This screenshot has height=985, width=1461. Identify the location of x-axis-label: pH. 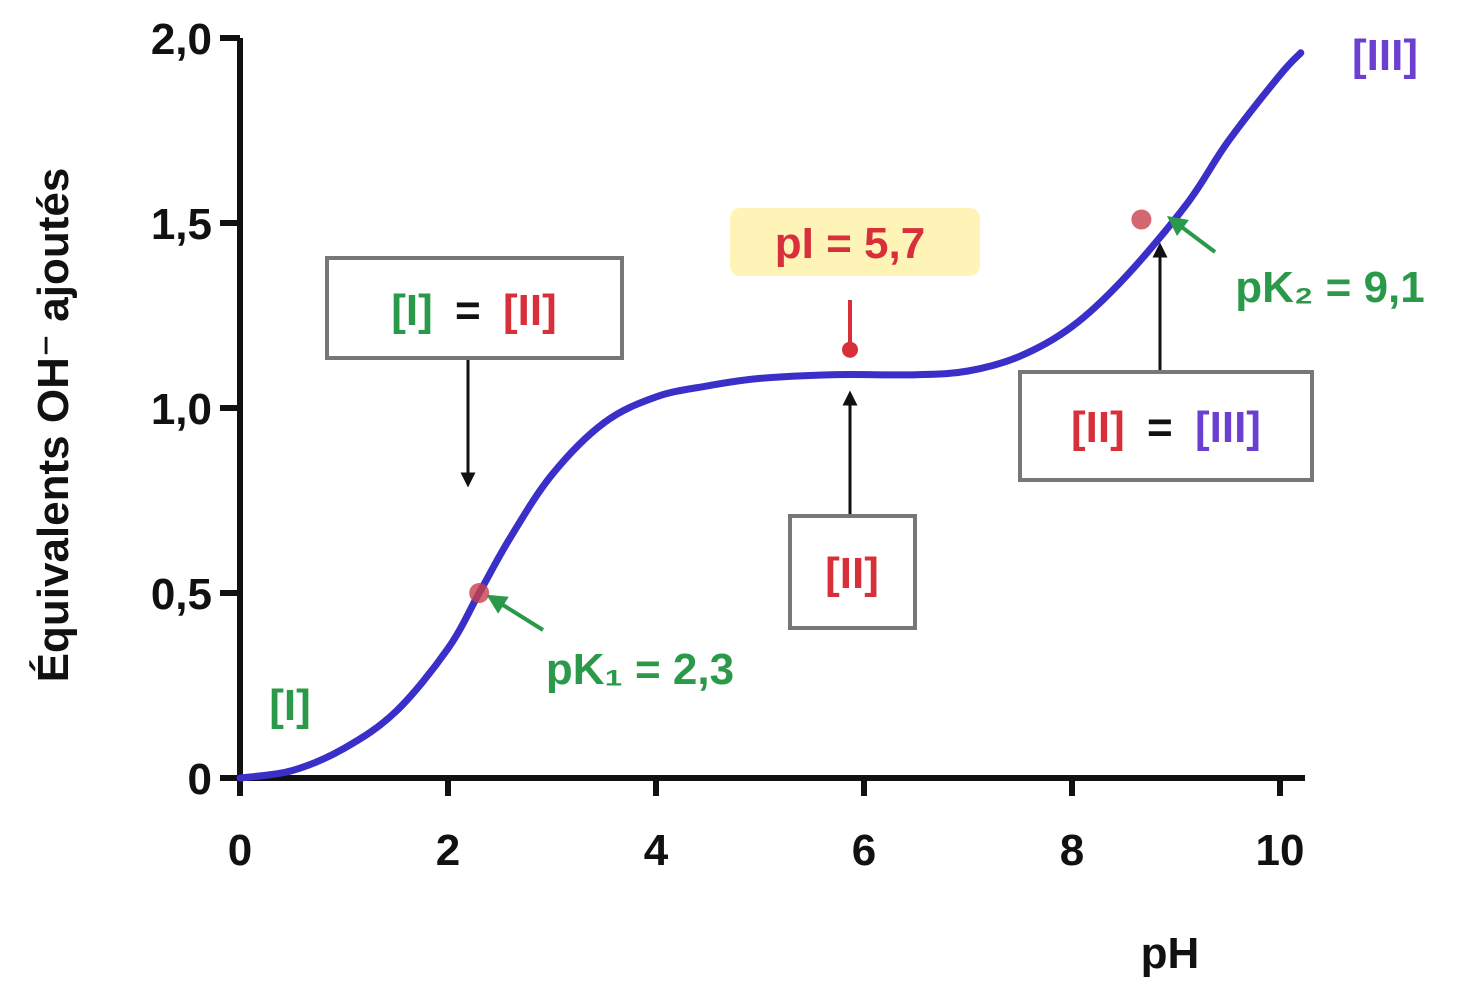
(1170, 953).